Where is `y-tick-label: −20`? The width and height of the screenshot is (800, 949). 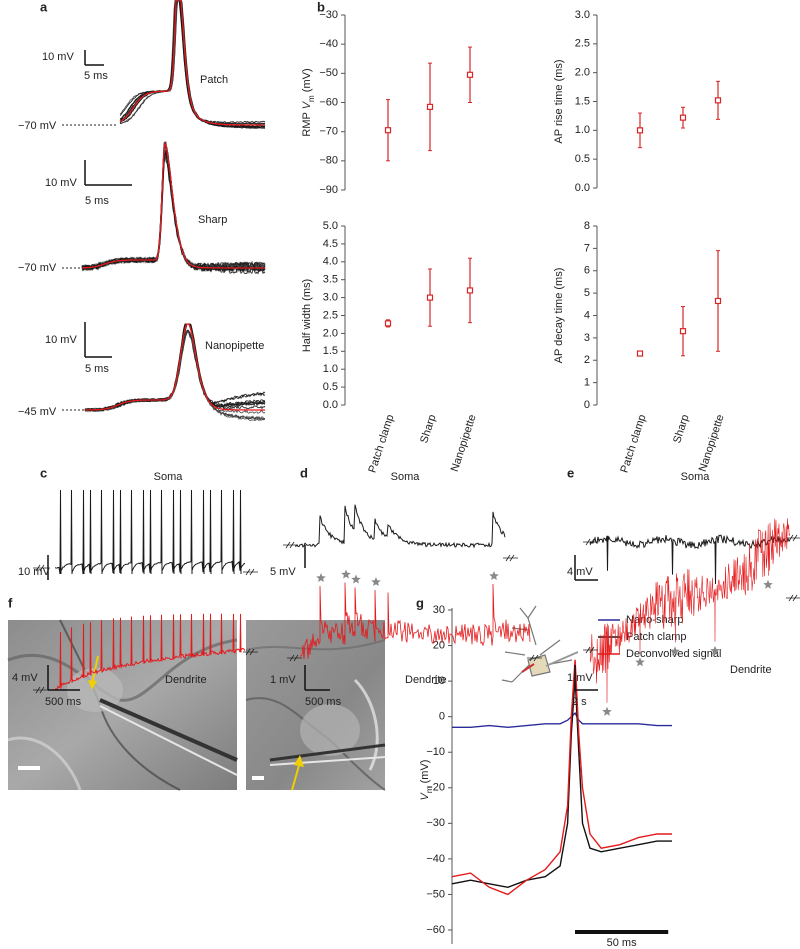 y-tick-label: −20 is located at coordinates (435, 788).